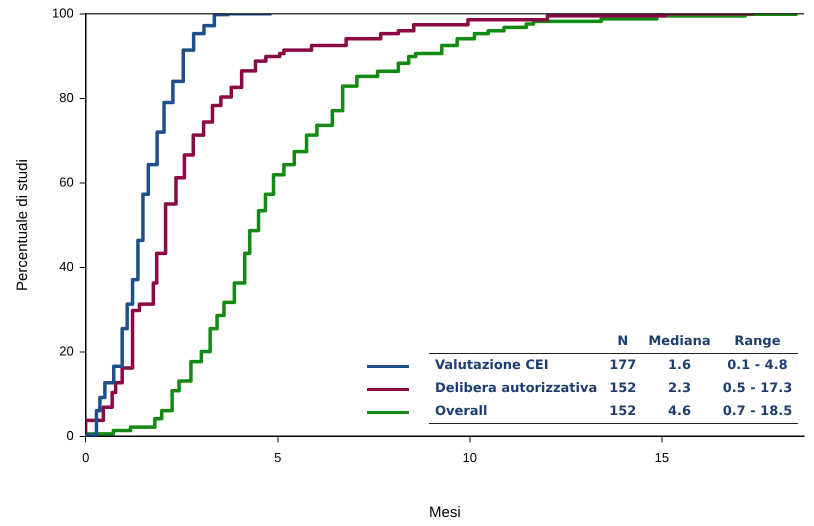 This screenshot has width=814, height=526. What do you see at coordinates (757, 366) in the screenshot?
I see `annotation: 0.1 - 4.8` at bounding box center [757, 366].